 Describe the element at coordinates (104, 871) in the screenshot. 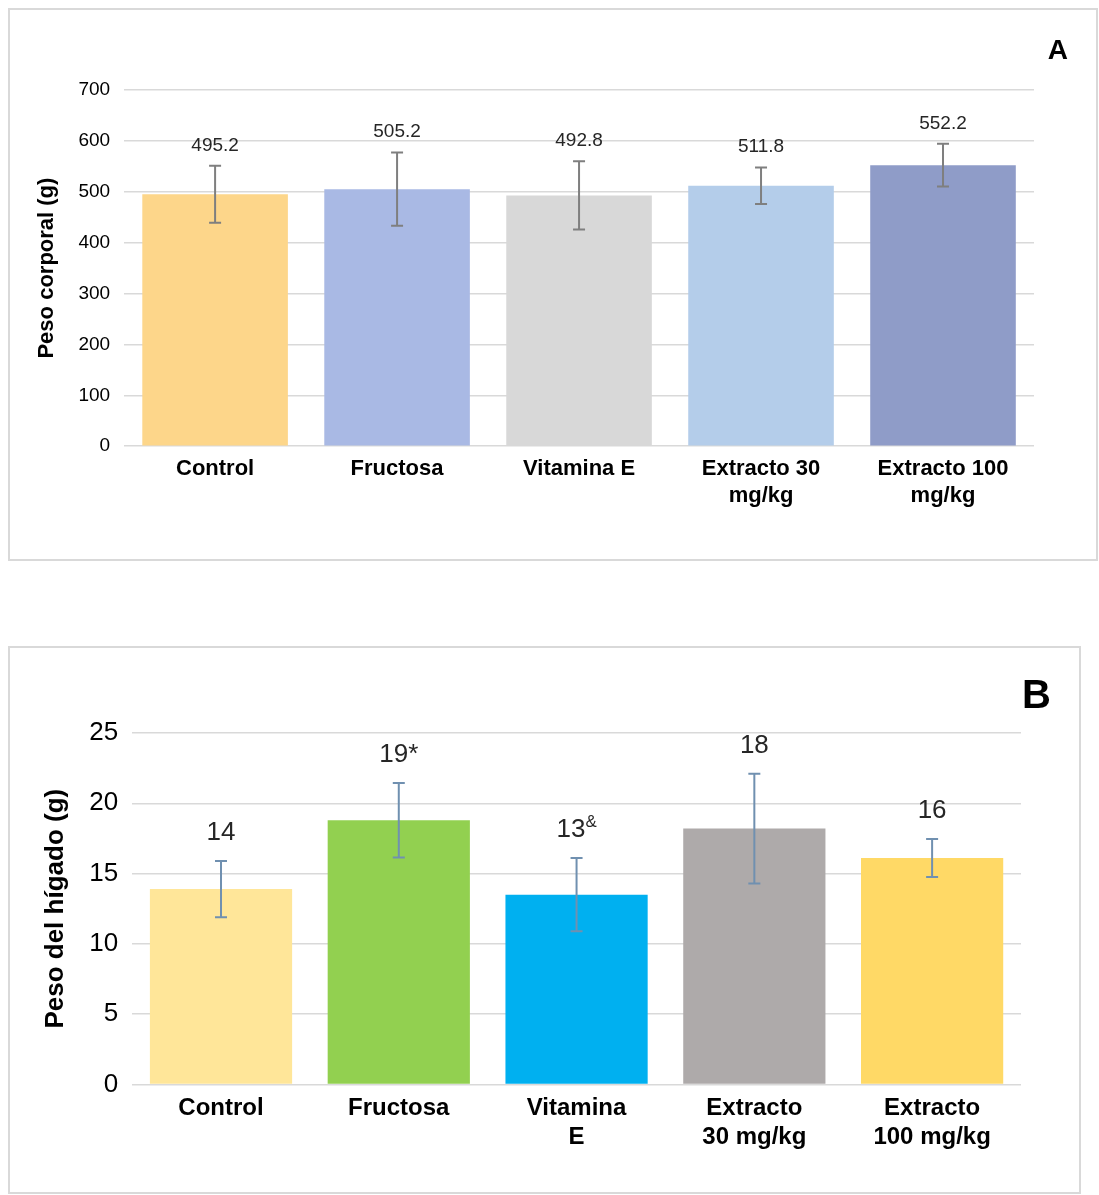

I see `y-tick-label: 15` at that location.